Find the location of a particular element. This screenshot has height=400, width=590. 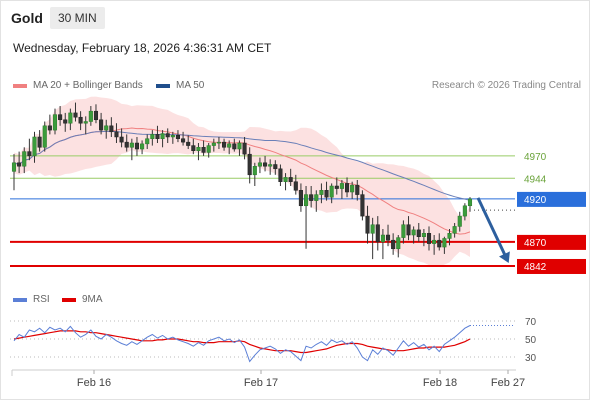

legend-ma9: 9MA is located at coordinates (82, 299).